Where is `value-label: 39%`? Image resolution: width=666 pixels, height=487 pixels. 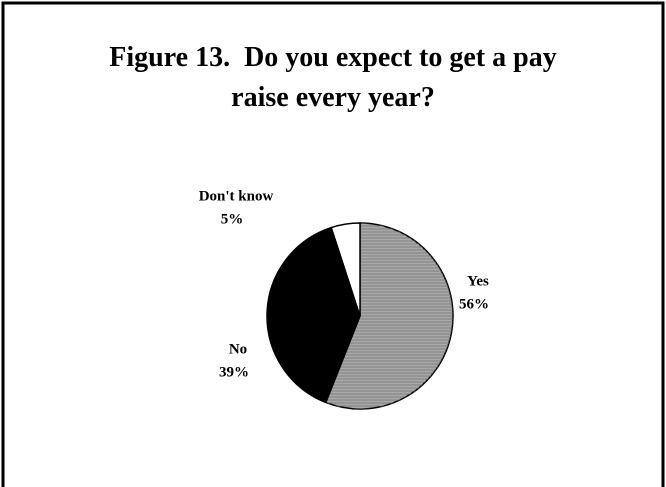 value-label: 39% is located at coordinates (234, 372).